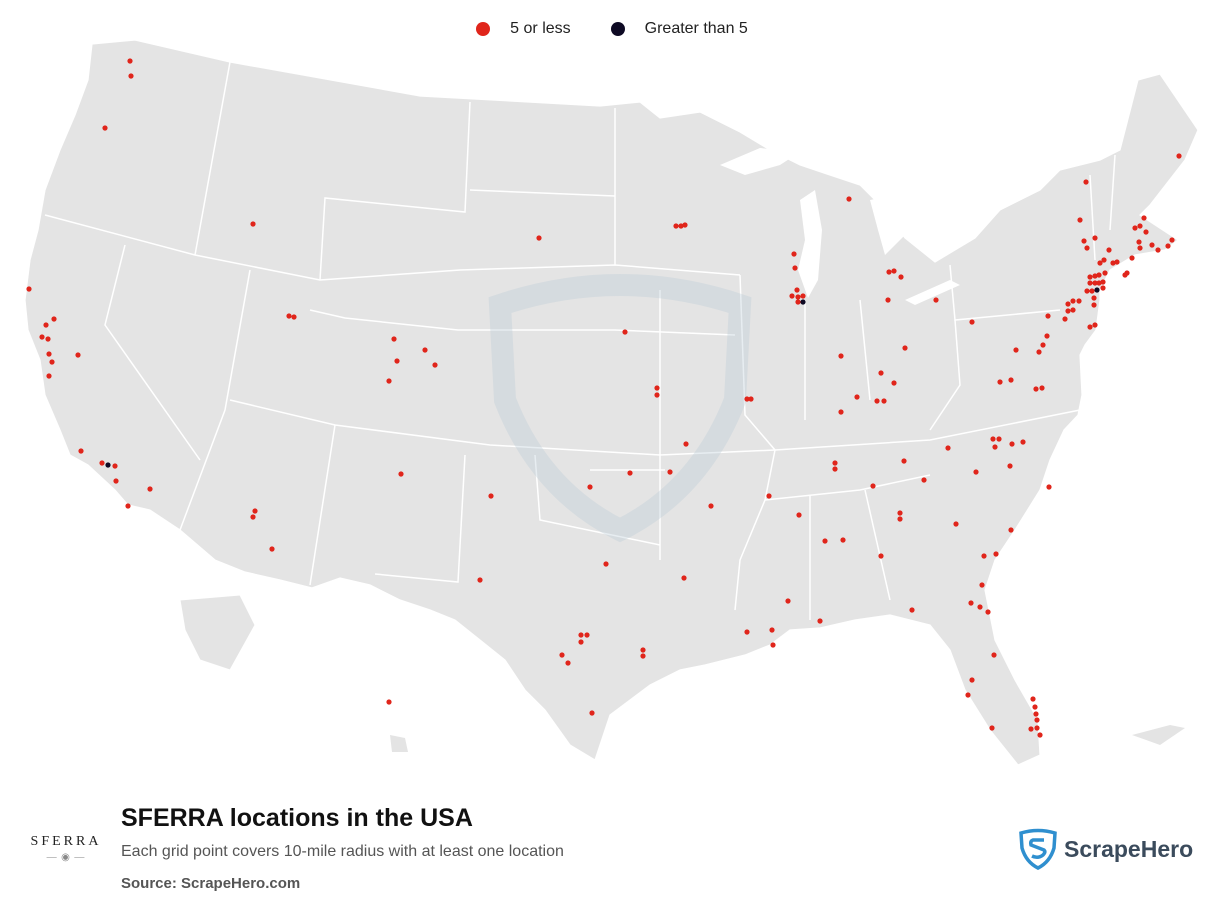  I want to click on map-legend: 5 or less Greater than 5, so click(612, 29).